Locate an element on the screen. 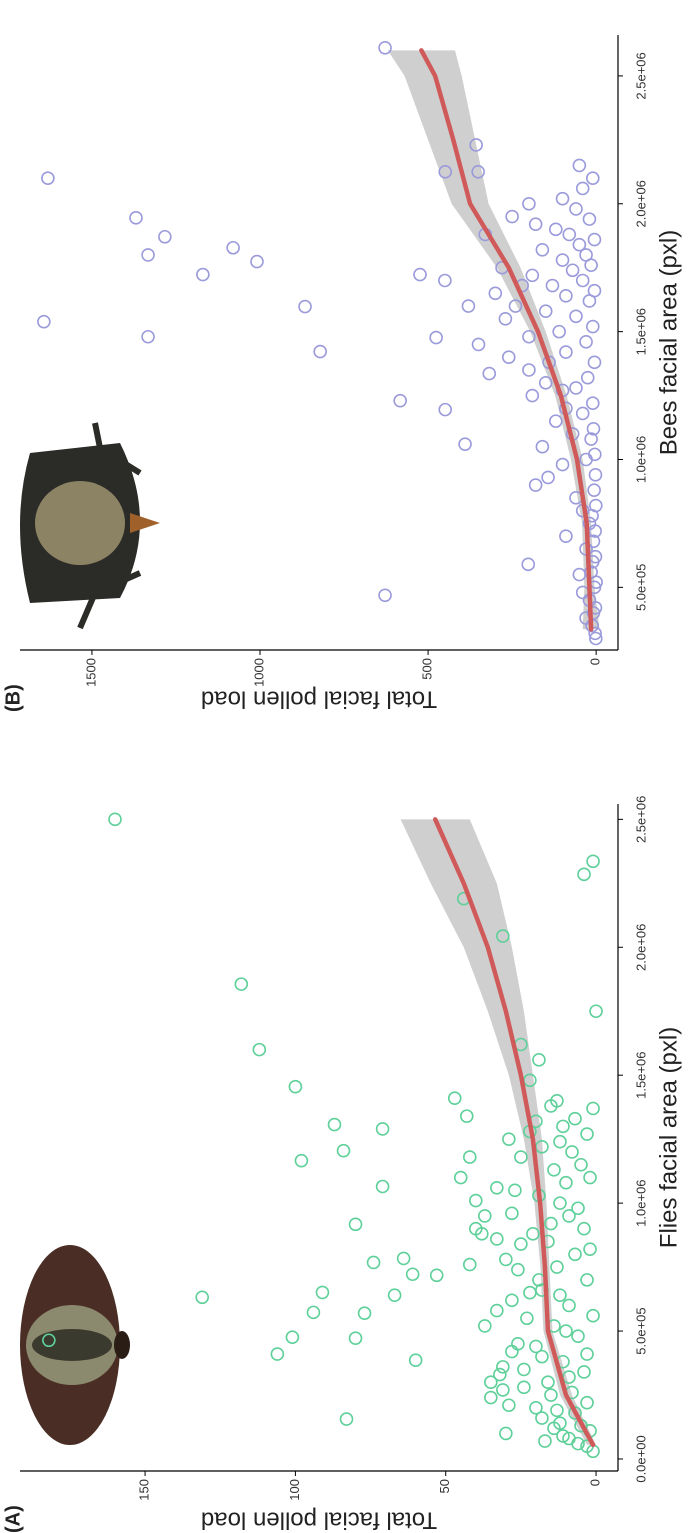  panel-label: (A) is located at coordinates (13, 1519).